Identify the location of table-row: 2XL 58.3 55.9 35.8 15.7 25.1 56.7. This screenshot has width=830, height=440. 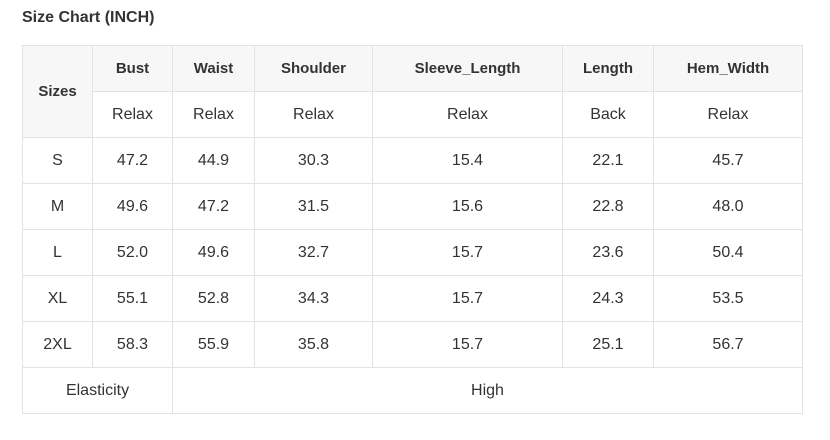
(412, 344).